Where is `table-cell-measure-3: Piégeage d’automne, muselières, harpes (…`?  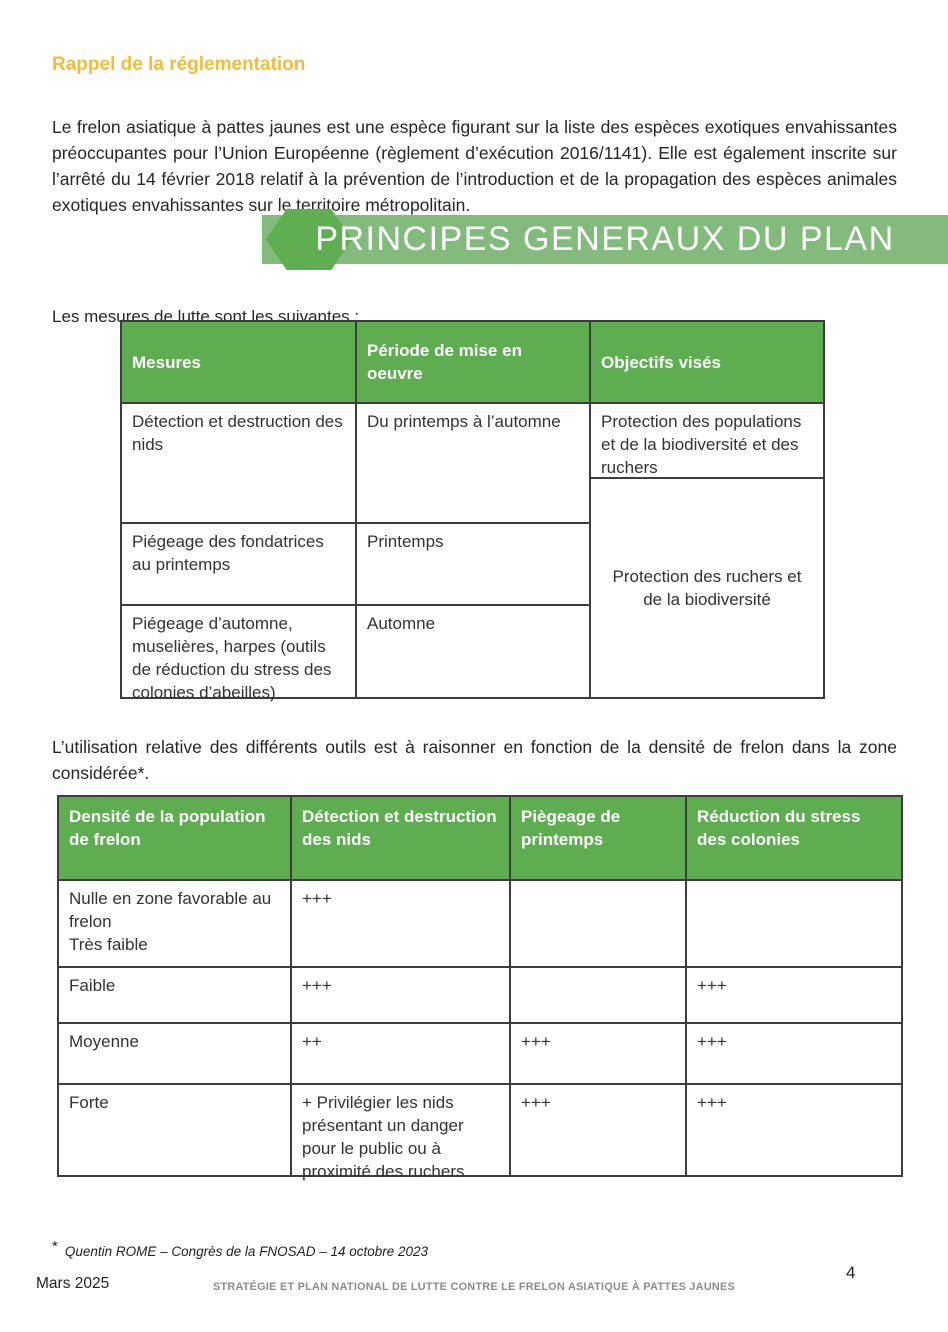
table-cell-measure-3: Piégeage d’automne, muselières, harpes (… is located at coordinates (238, 653).